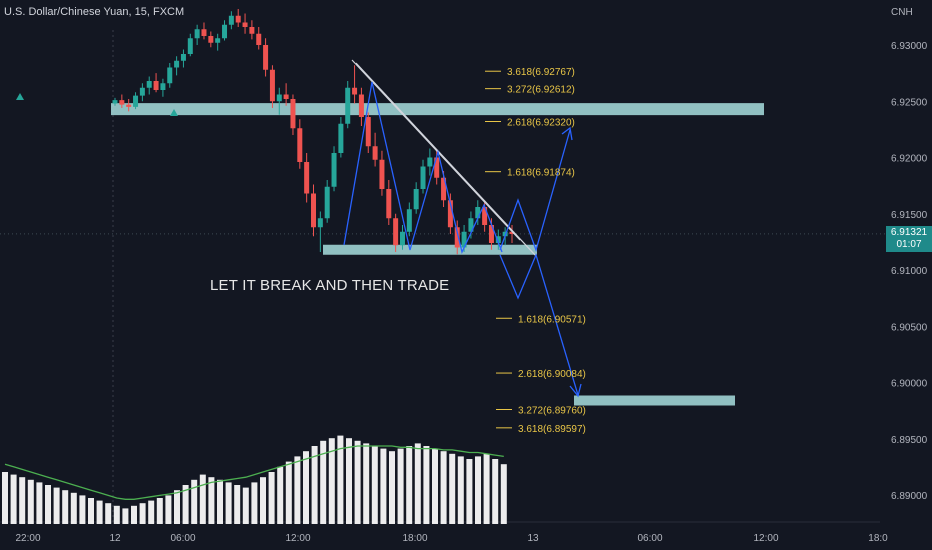  What do you see at coordinates (541, 72) in the screenshot?
I see `fib-up-label: 3.618(6.92767)` at bounding box center [541, 72].